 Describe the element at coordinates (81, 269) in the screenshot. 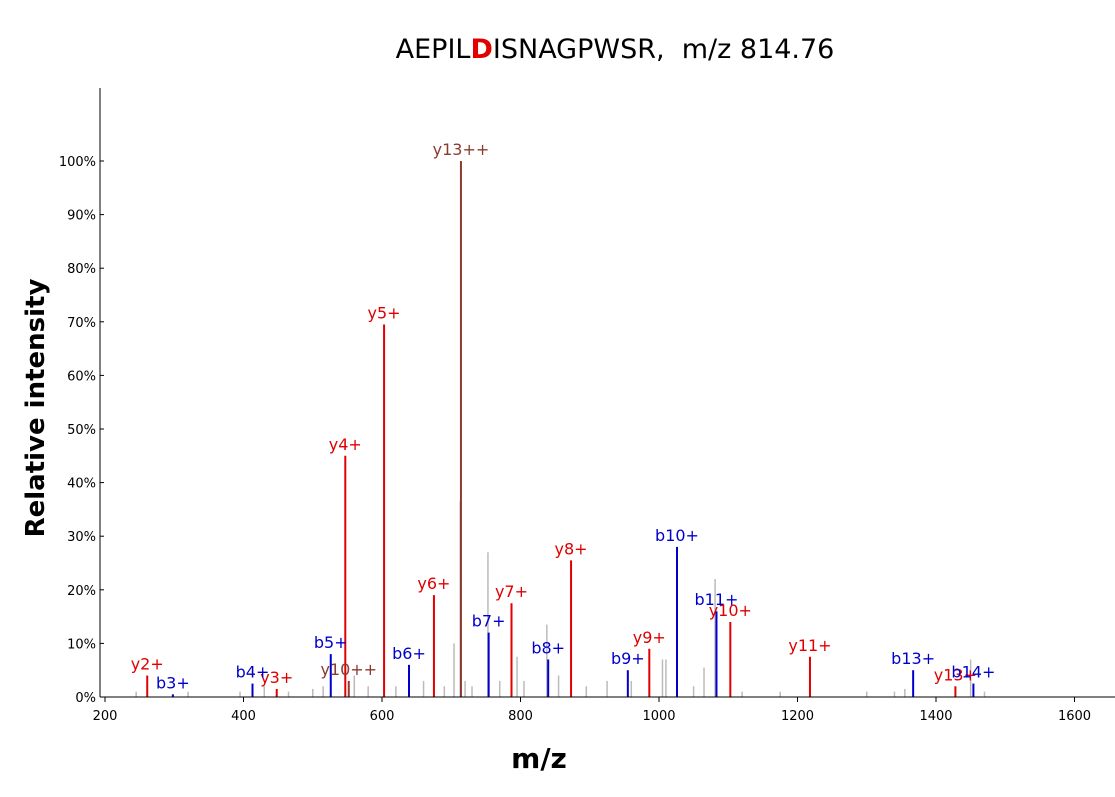

I see `y-tick-label: 80%` at that location.